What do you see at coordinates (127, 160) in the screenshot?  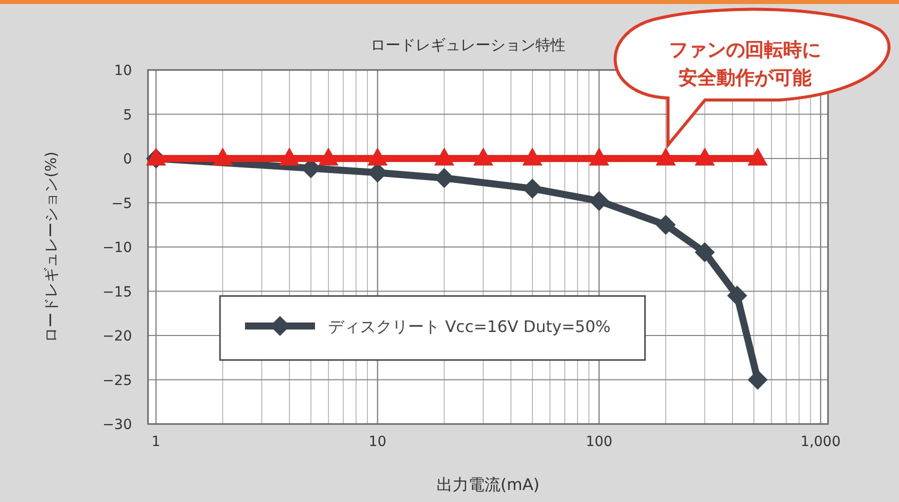 I see `y-tick-label: 0` at bounding box center [127, 160].